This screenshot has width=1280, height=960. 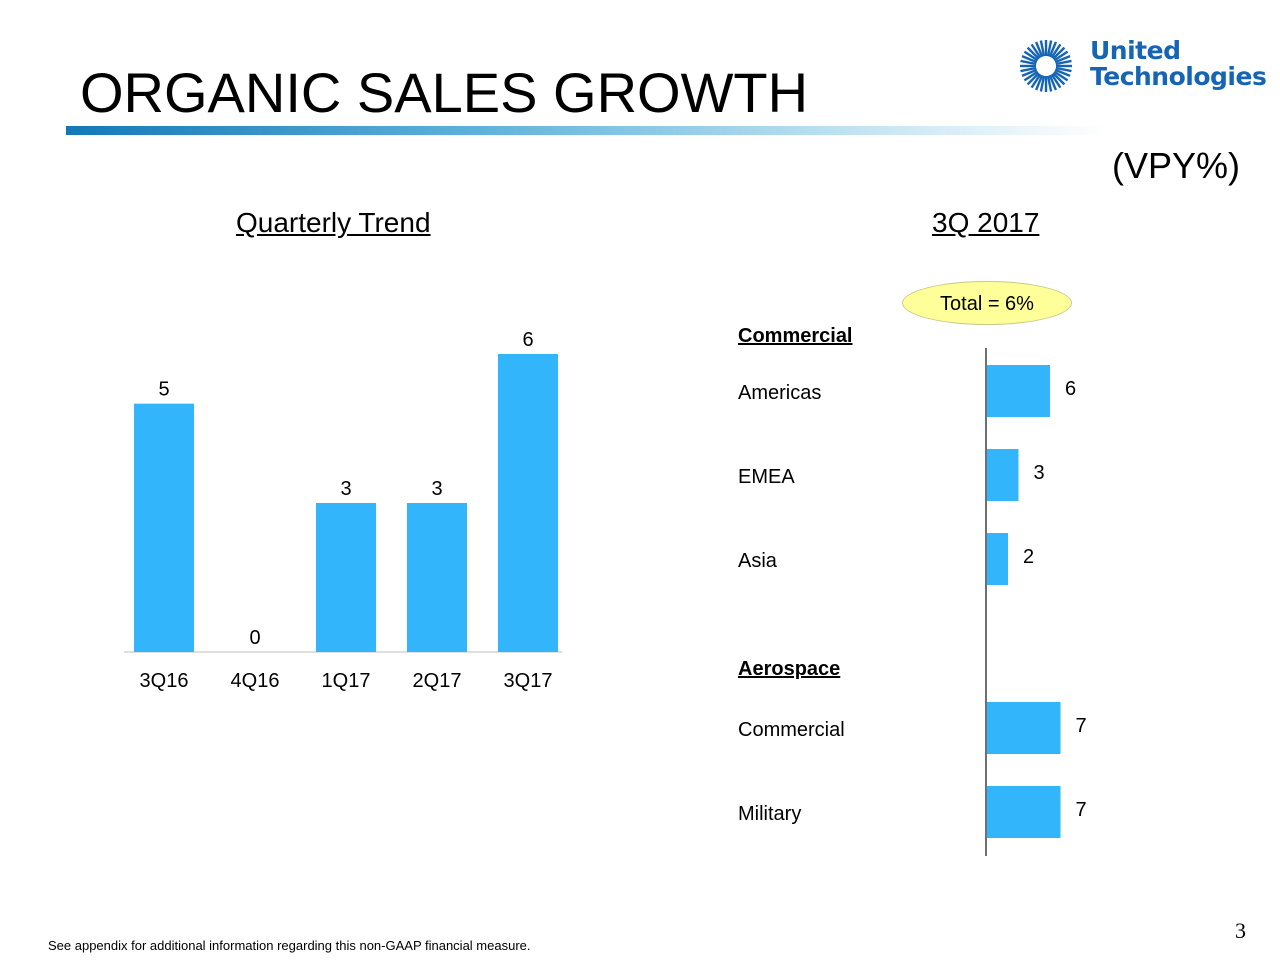 What do you see at coordinates (1135, 50) in the screenshot?
I see `company-name-line1: United` at bounding box center [1135, 50].